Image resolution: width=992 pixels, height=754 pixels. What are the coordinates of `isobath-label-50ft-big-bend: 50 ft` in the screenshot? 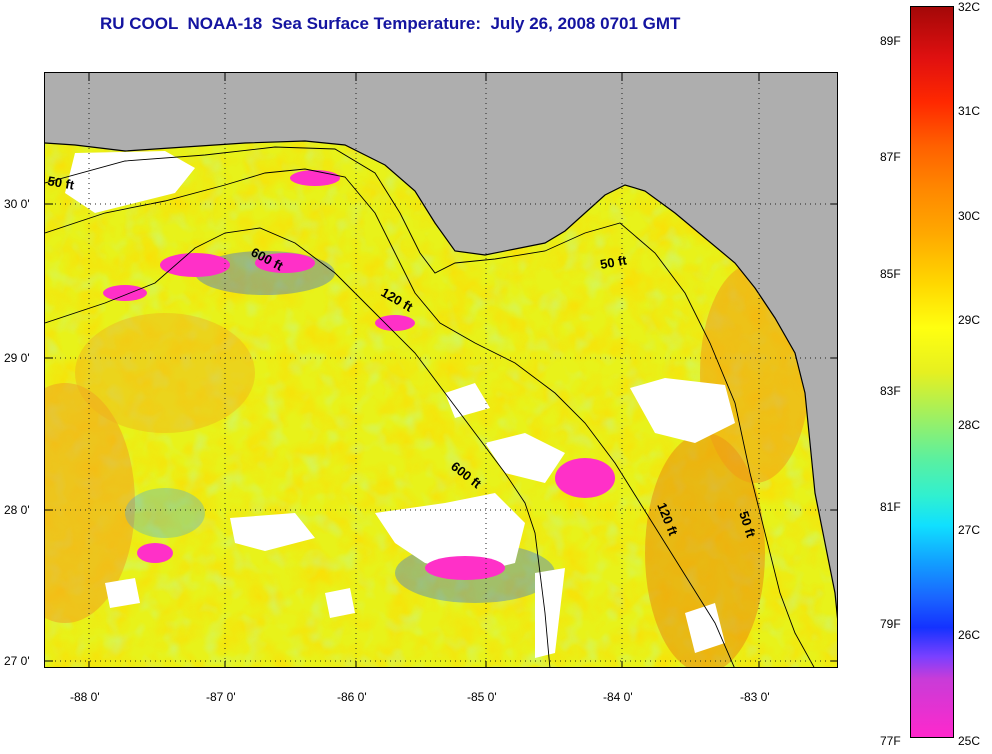 It's located at (614, 262).